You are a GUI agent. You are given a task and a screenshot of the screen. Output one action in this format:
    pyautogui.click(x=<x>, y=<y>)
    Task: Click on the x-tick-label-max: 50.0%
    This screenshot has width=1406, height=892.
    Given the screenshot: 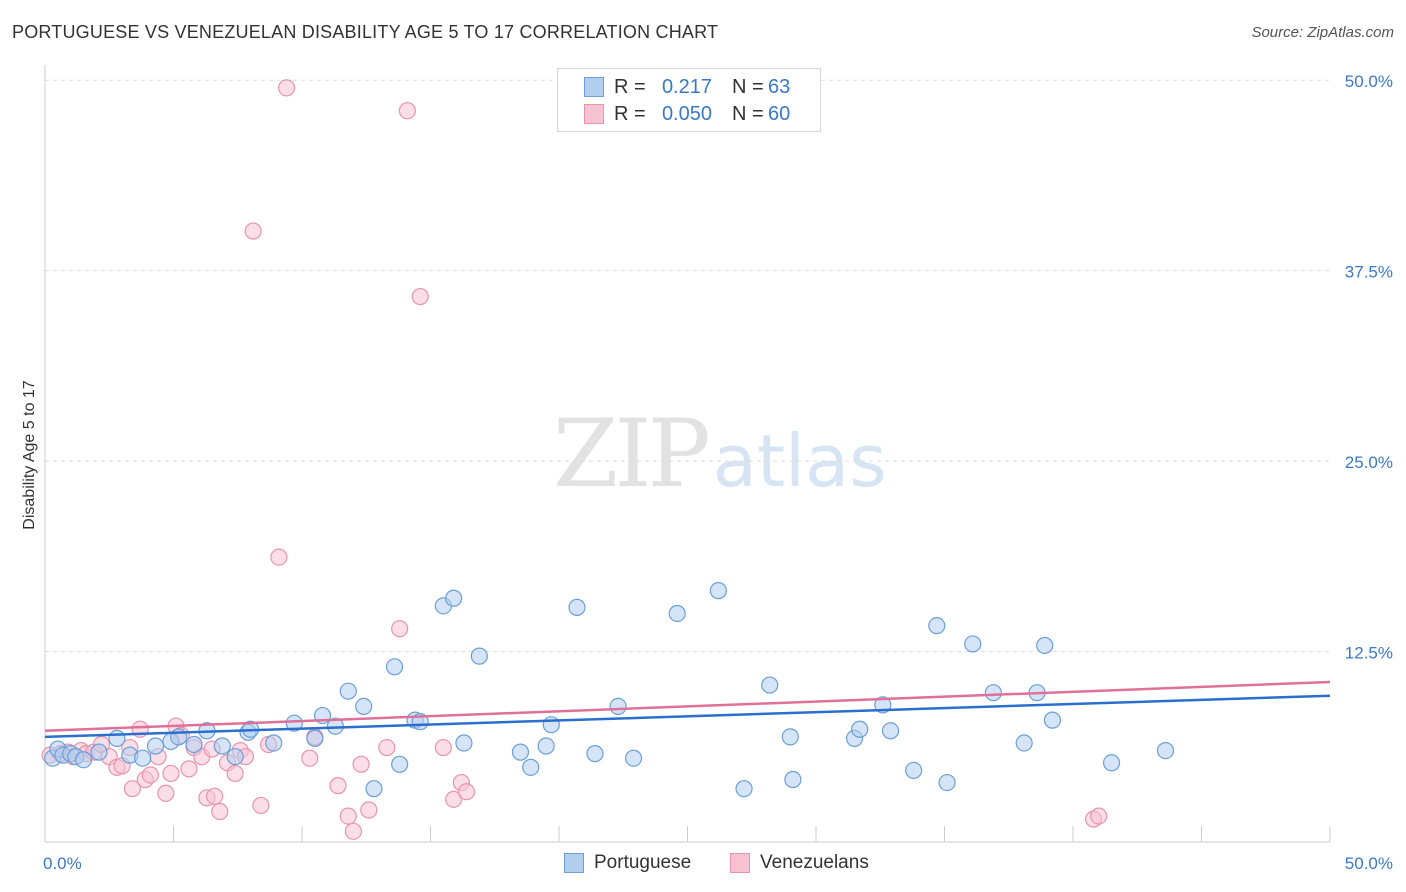 What is the action you would take?
    pyautogui.click(x=1369, y=863)
    